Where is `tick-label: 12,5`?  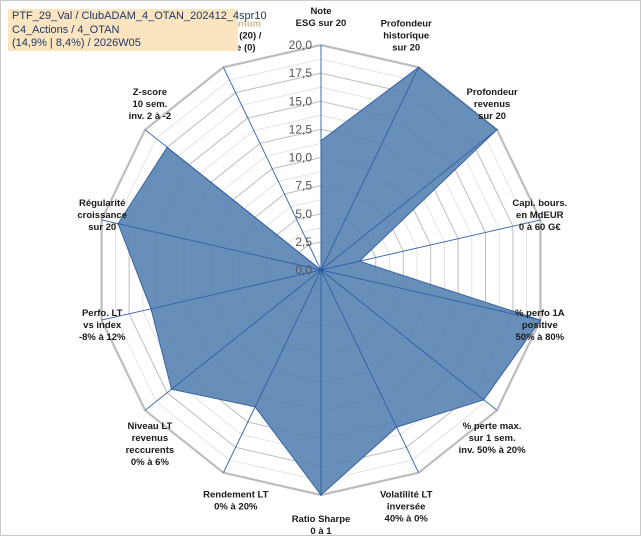 tick-label: 12,5 is located at coordinates (301, 129).